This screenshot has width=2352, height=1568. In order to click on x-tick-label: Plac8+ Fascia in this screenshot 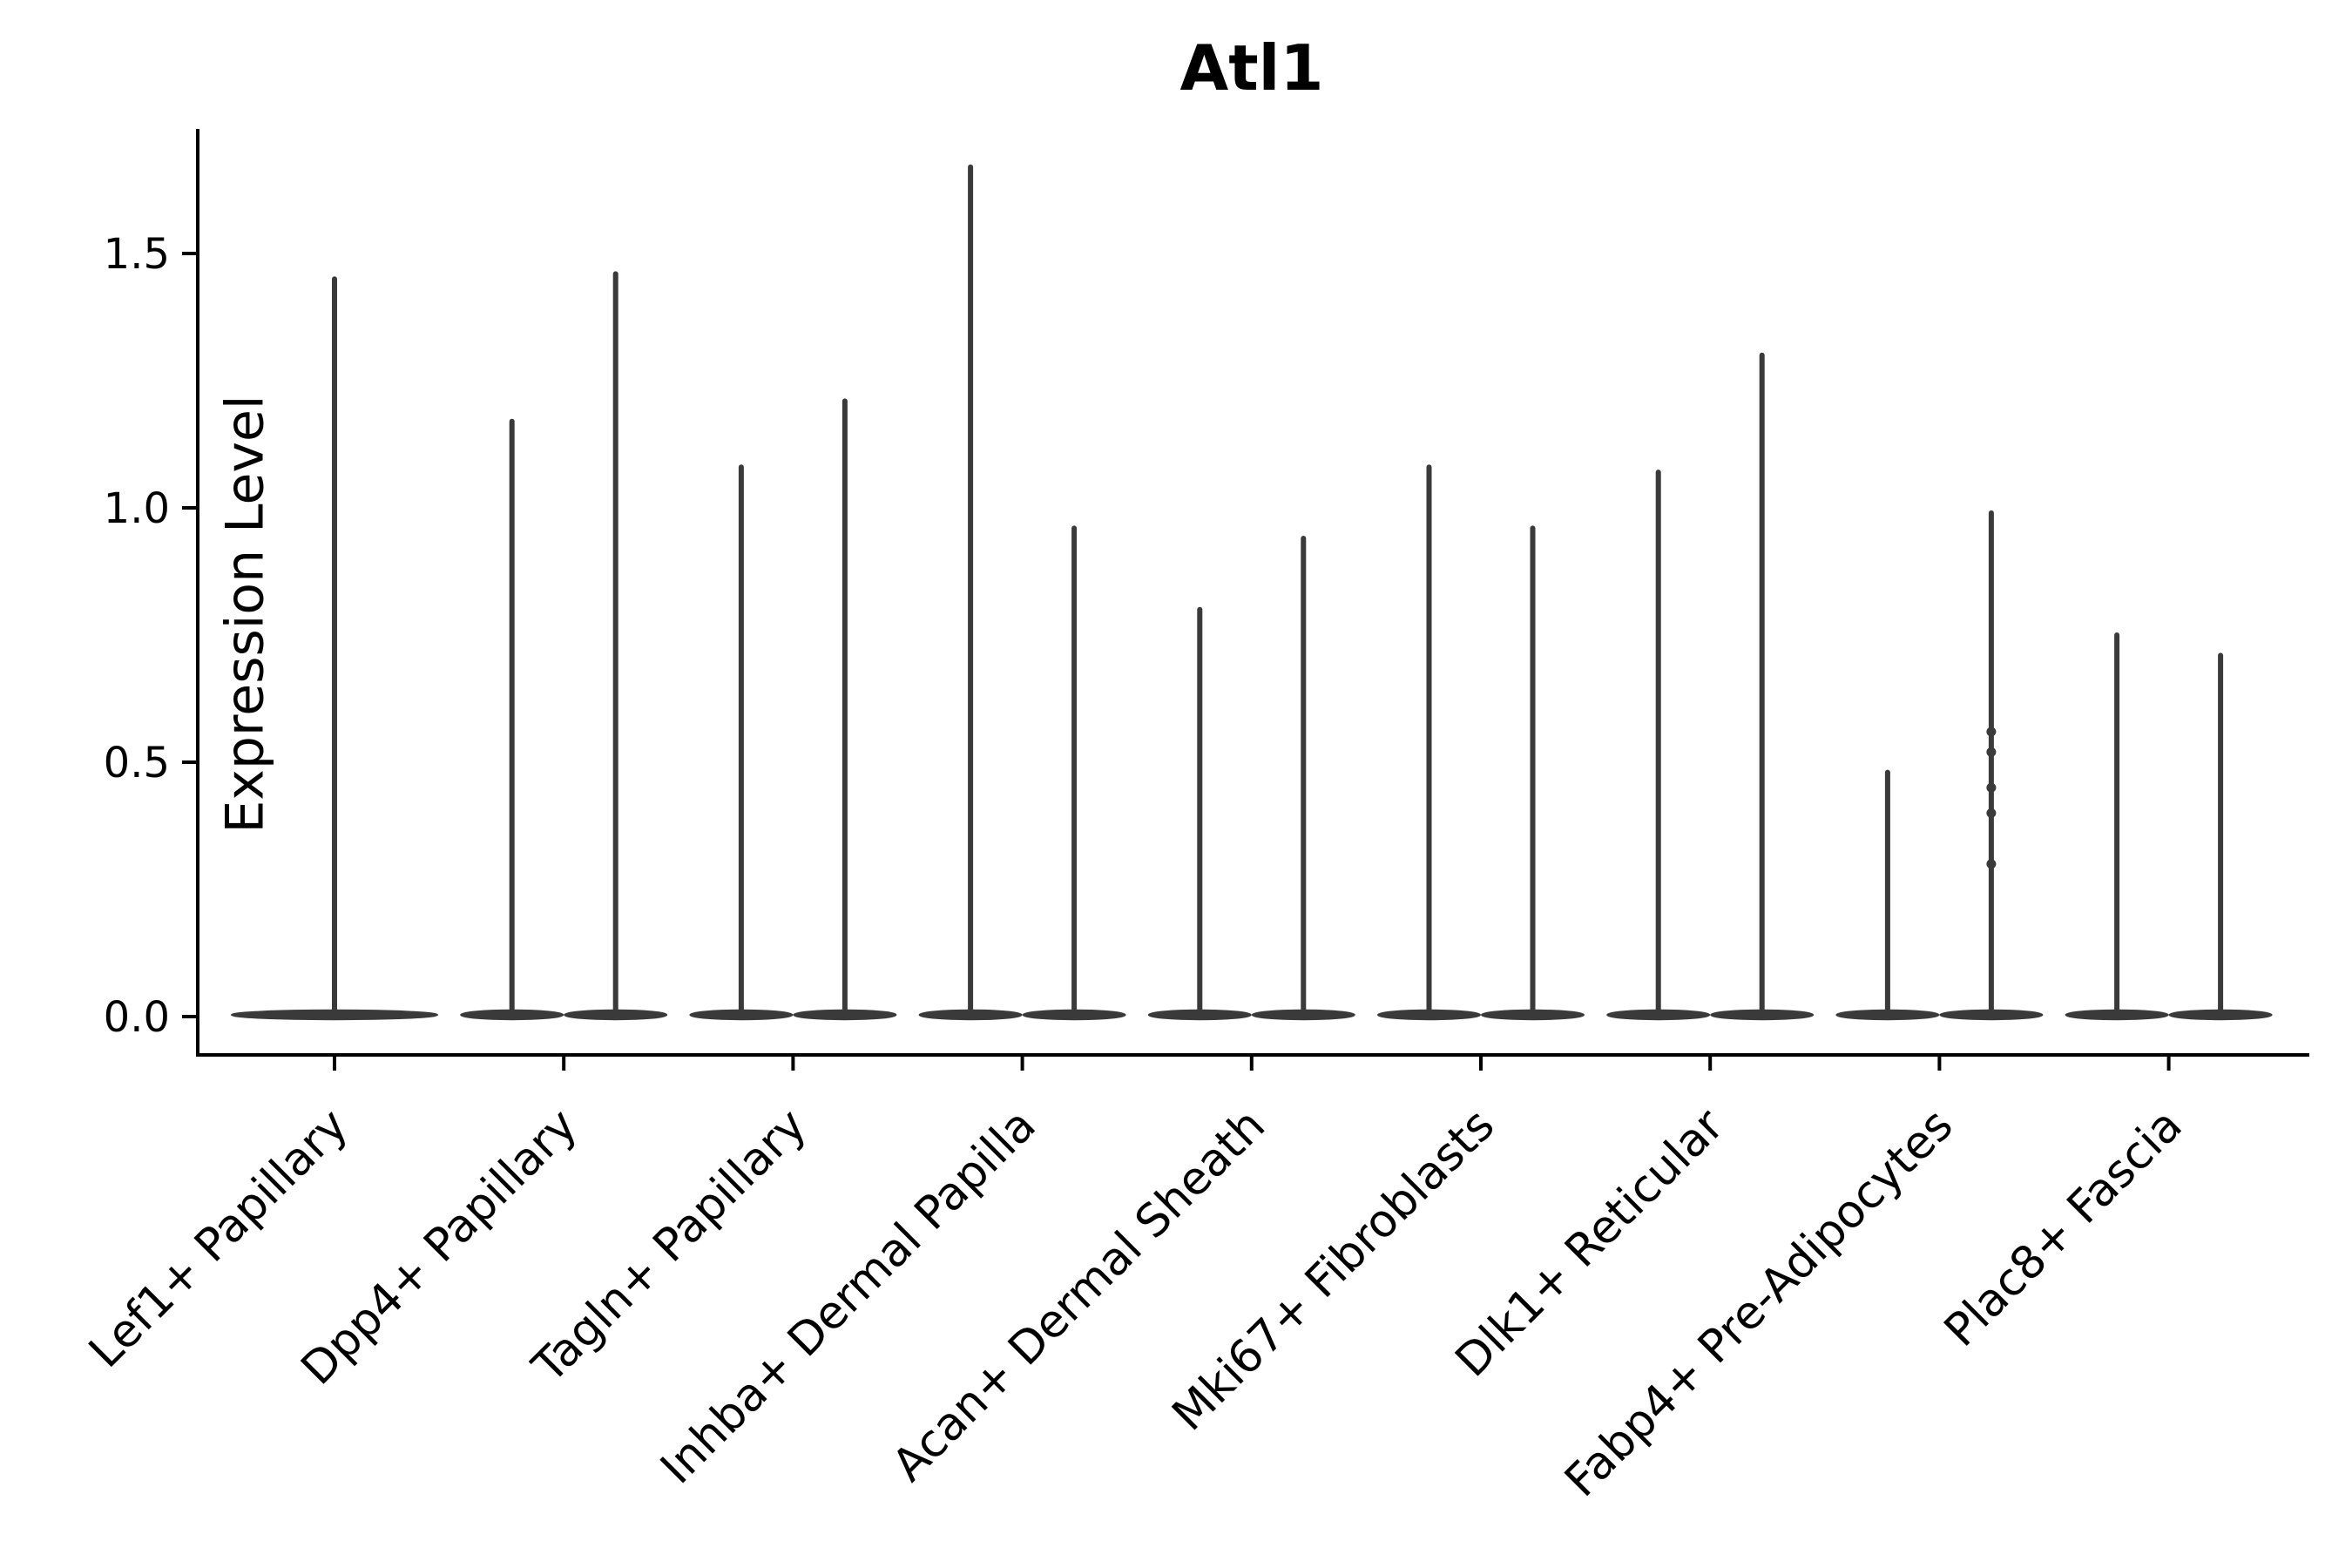, I will do `click(2064, 1228)`.